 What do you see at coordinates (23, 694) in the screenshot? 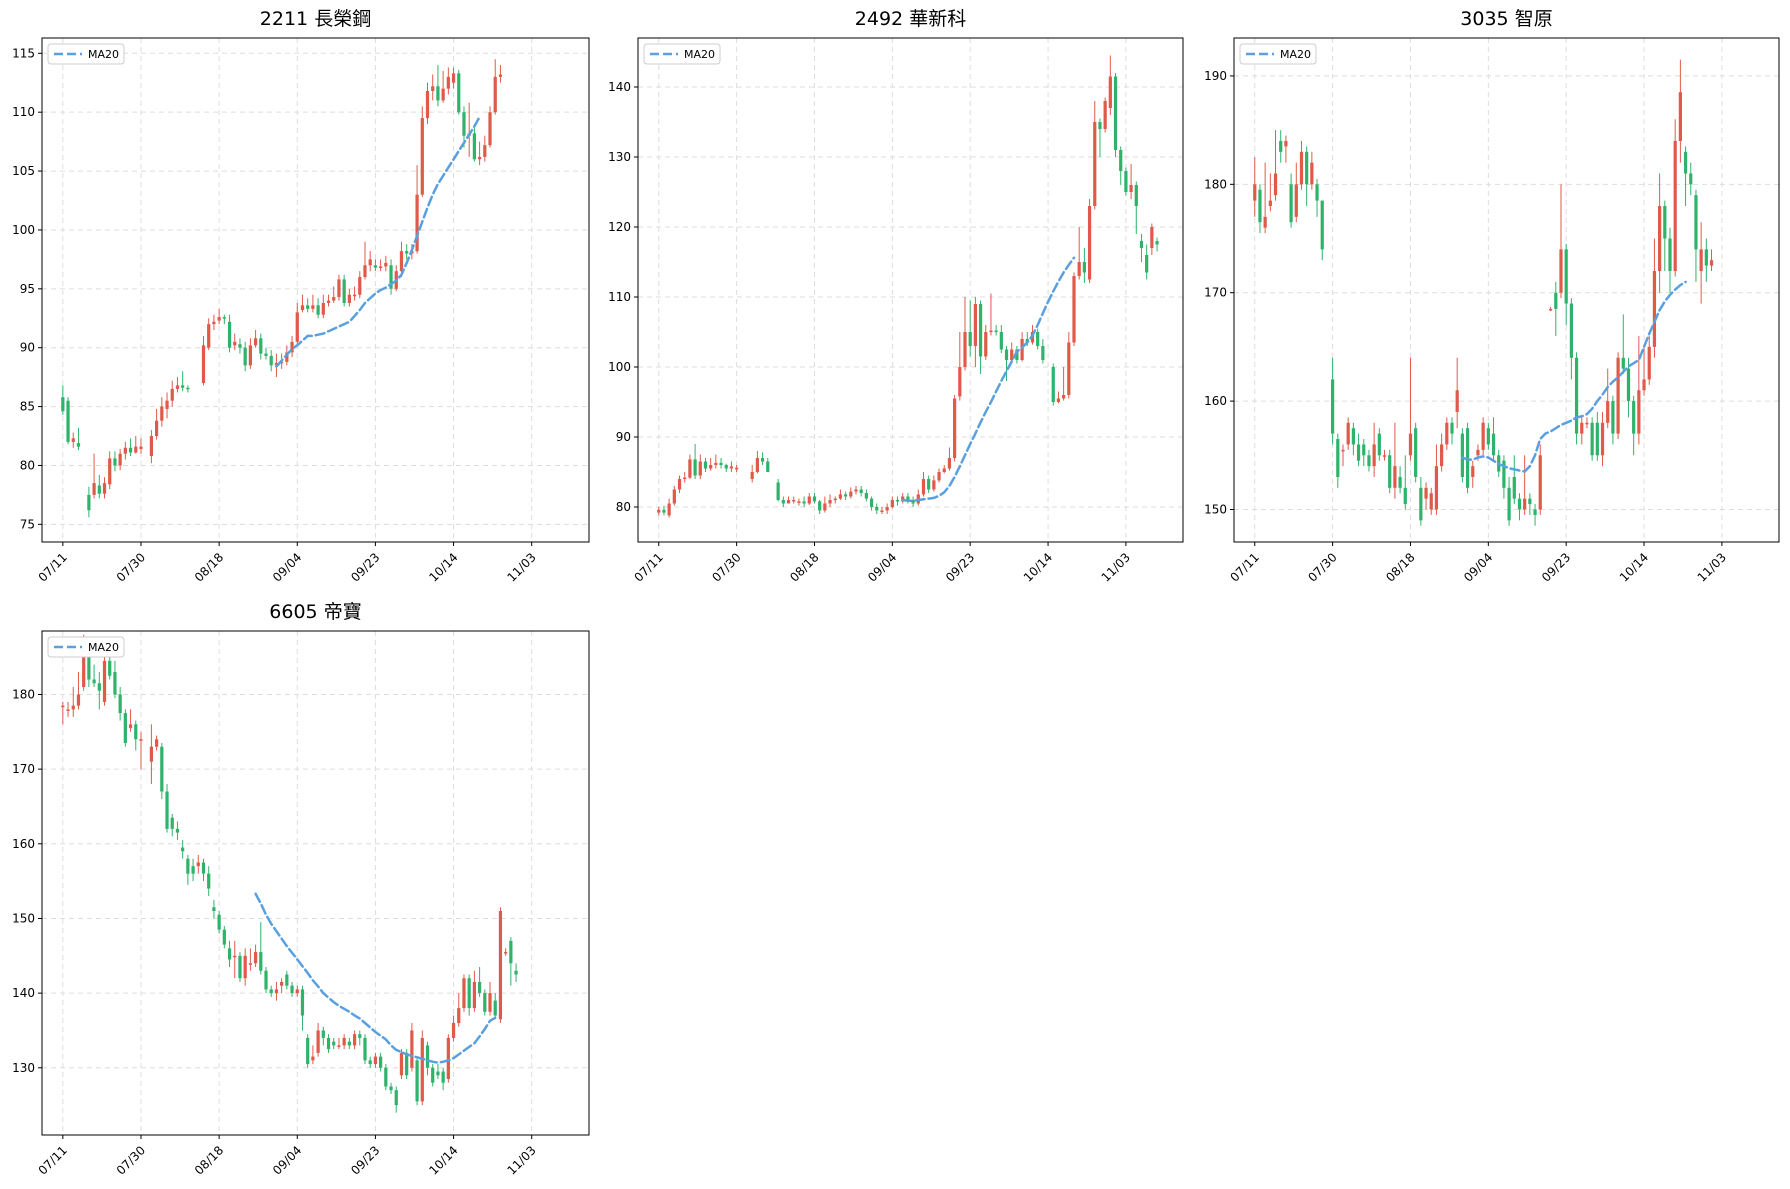
I see `y-tick-label: 180` at bounding box center [23, 694].